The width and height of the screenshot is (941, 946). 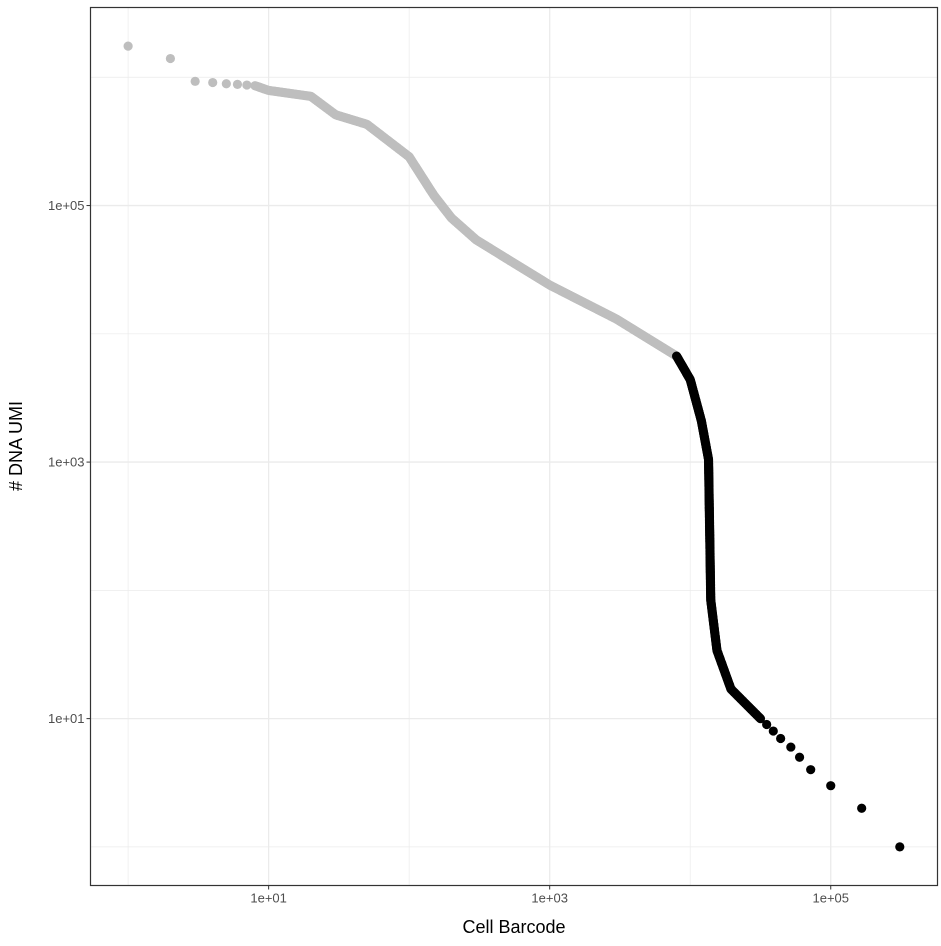 What do you see at coordinates (268, 898) in the screenshot?
I see `x-tick-label: 1e+01` at bounding box center [268, 898].